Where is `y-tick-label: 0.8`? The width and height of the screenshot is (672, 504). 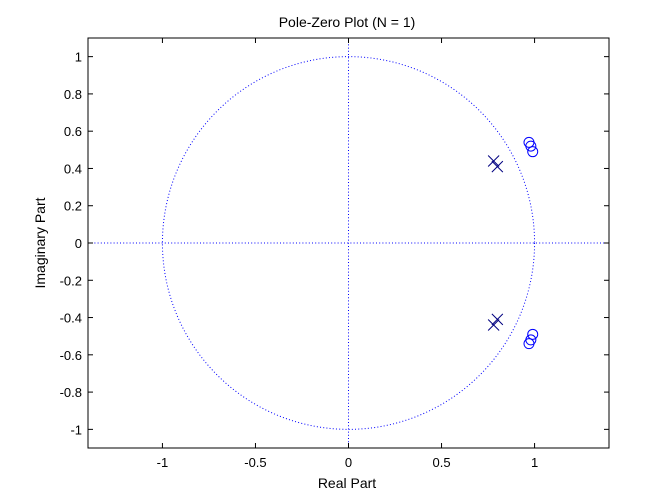 y-tick-label: 0.8 is located at coordinates (73, 94).